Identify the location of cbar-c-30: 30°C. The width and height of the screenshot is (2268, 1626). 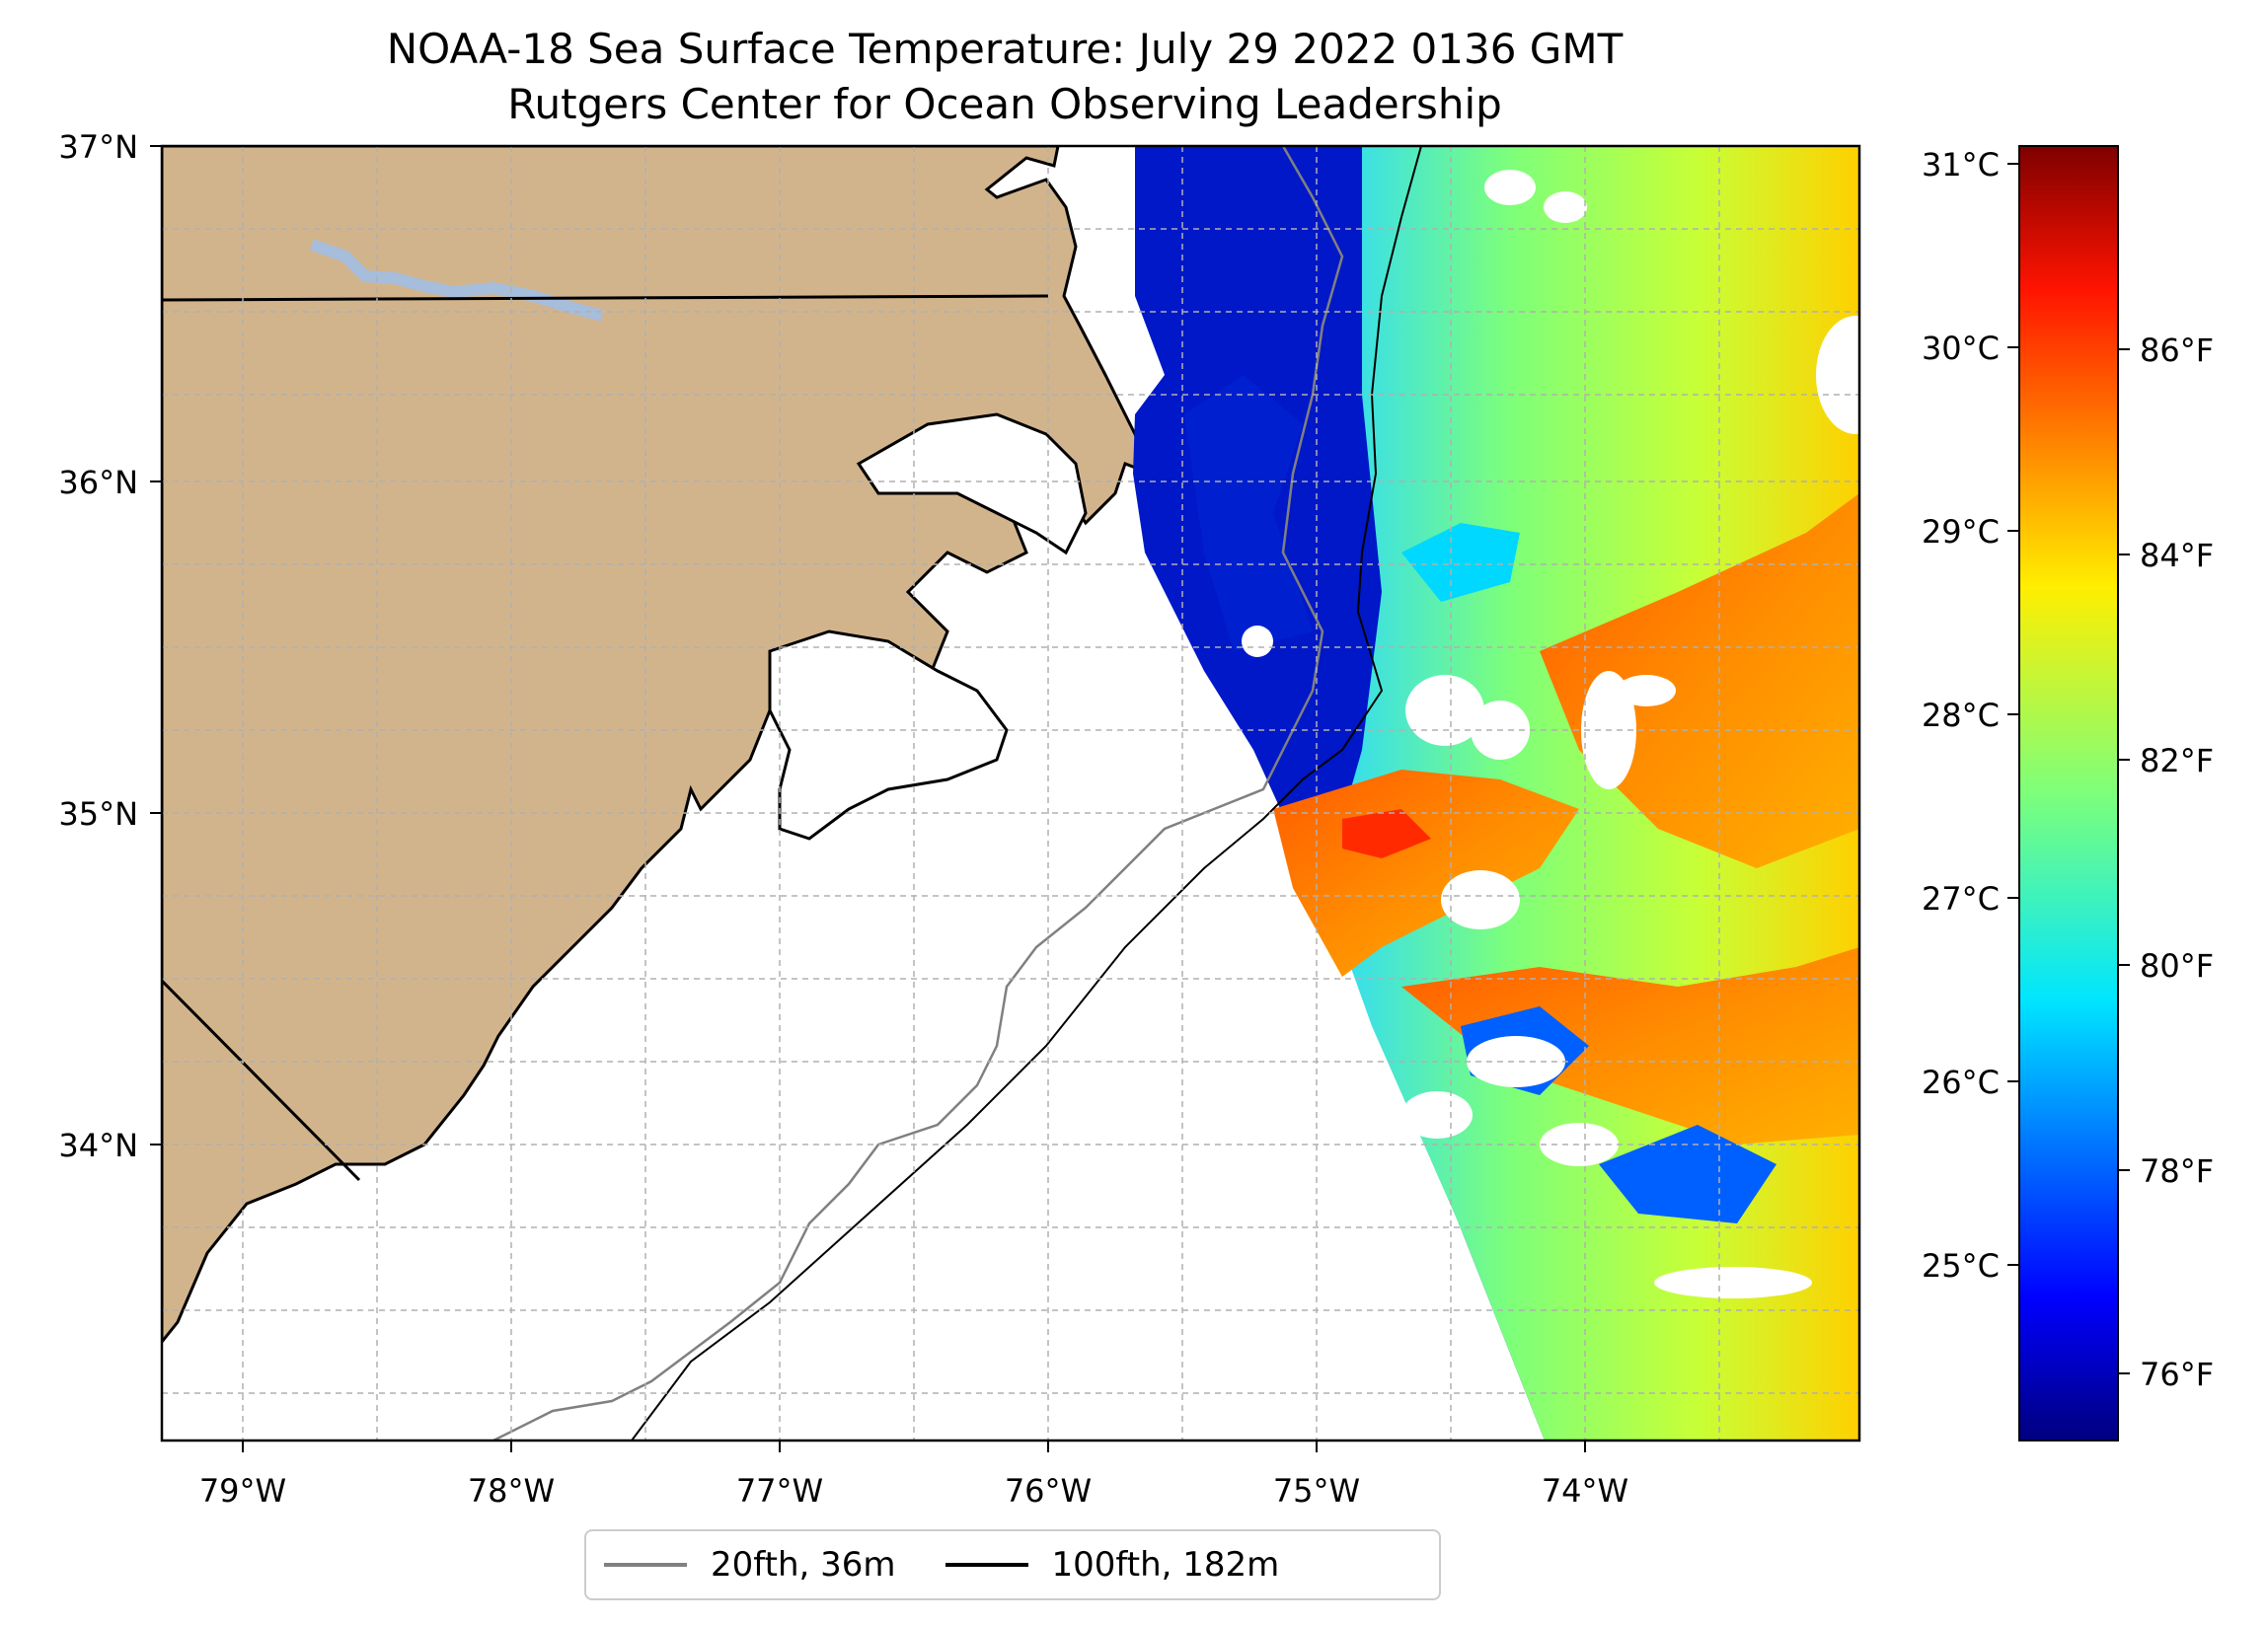
(1961, 348).